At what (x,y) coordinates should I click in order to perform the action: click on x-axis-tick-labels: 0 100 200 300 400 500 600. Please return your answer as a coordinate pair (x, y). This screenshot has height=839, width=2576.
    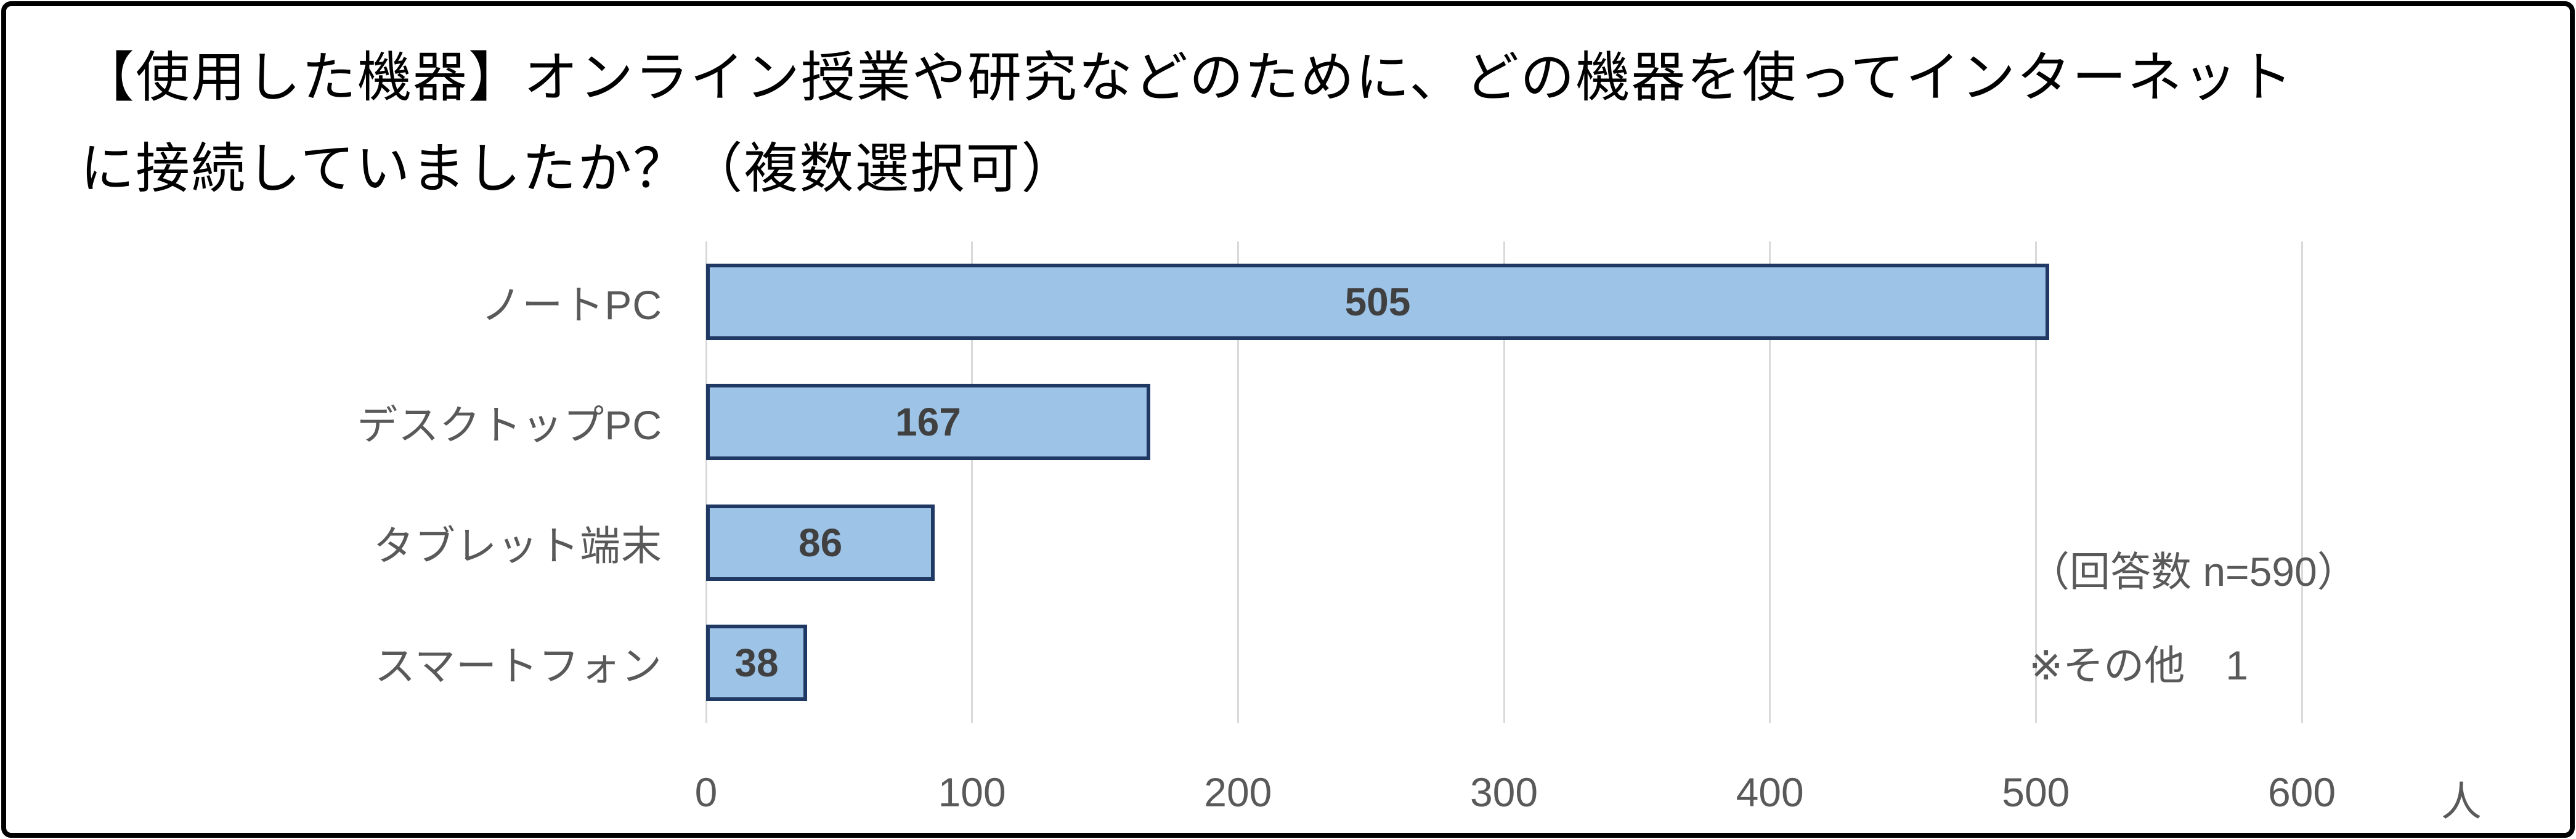
    Looking at the image, I should click on (1515, 796).